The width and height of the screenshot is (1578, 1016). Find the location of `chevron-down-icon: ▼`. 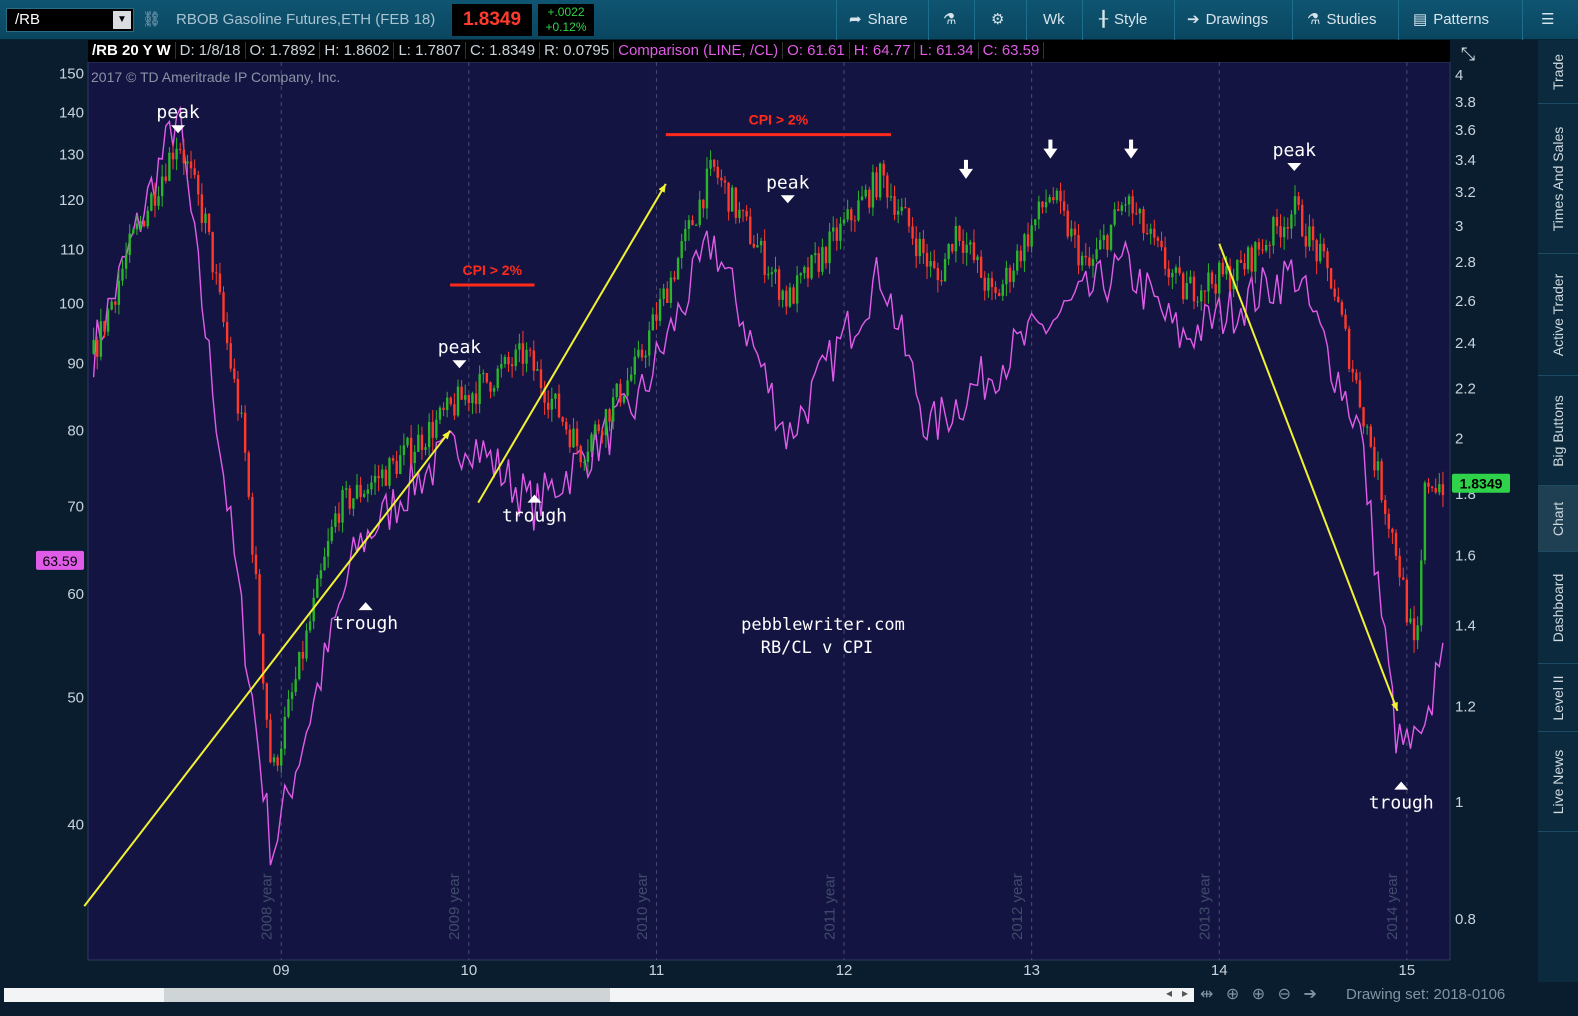

chevron-down-icon: ▼ is located at coordinates (122, 20).